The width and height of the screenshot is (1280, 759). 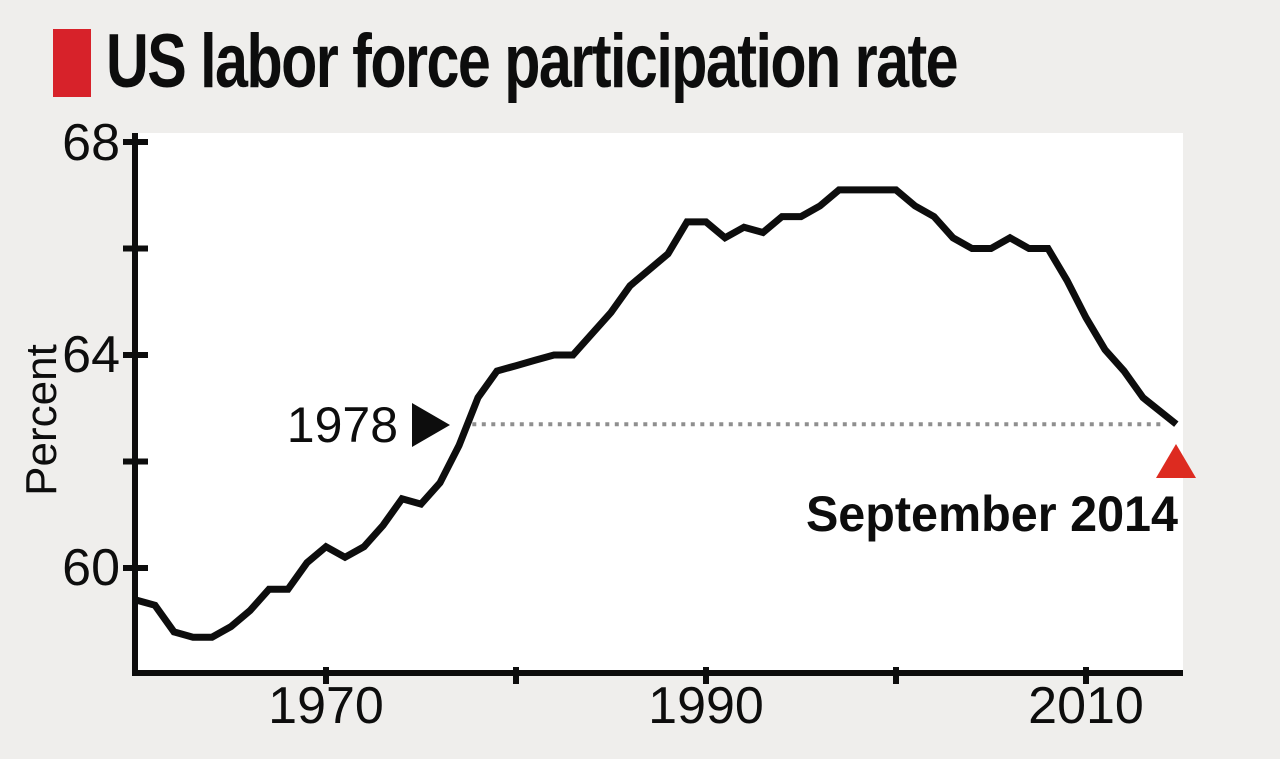 I want to click on y-tick-label-68: 68, so click(x=91, y=143).